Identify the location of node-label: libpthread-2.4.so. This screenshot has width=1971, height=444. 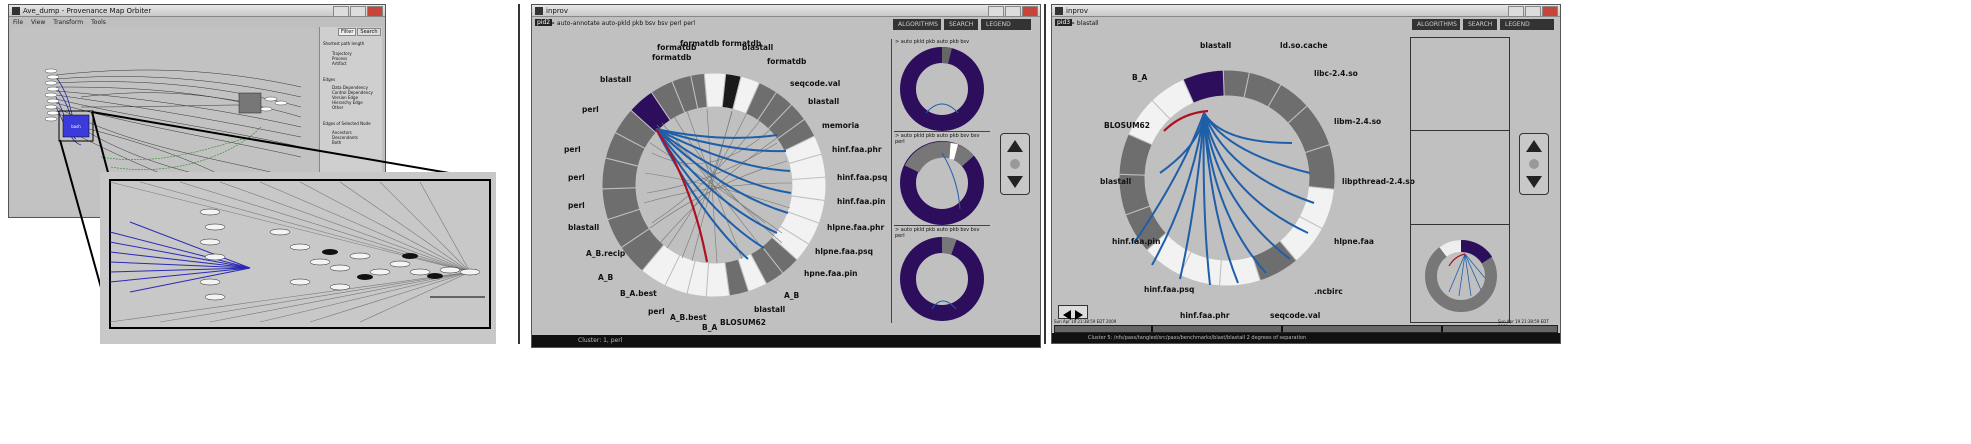
(1378, 181).